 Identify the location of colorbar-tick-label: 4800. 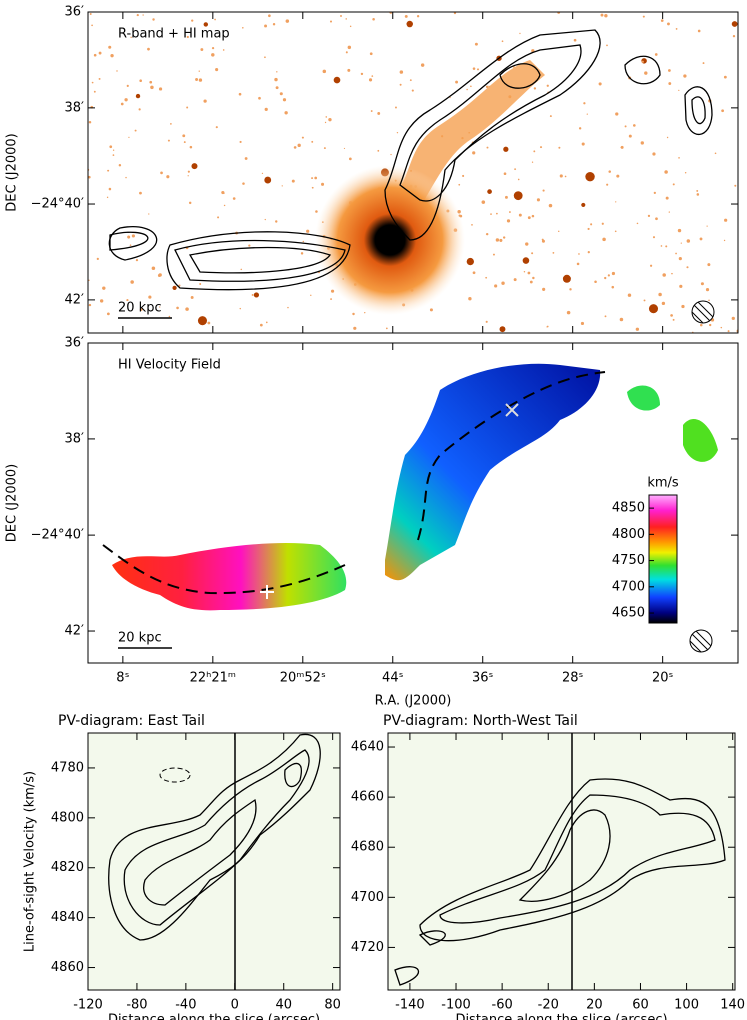
(628, 534).